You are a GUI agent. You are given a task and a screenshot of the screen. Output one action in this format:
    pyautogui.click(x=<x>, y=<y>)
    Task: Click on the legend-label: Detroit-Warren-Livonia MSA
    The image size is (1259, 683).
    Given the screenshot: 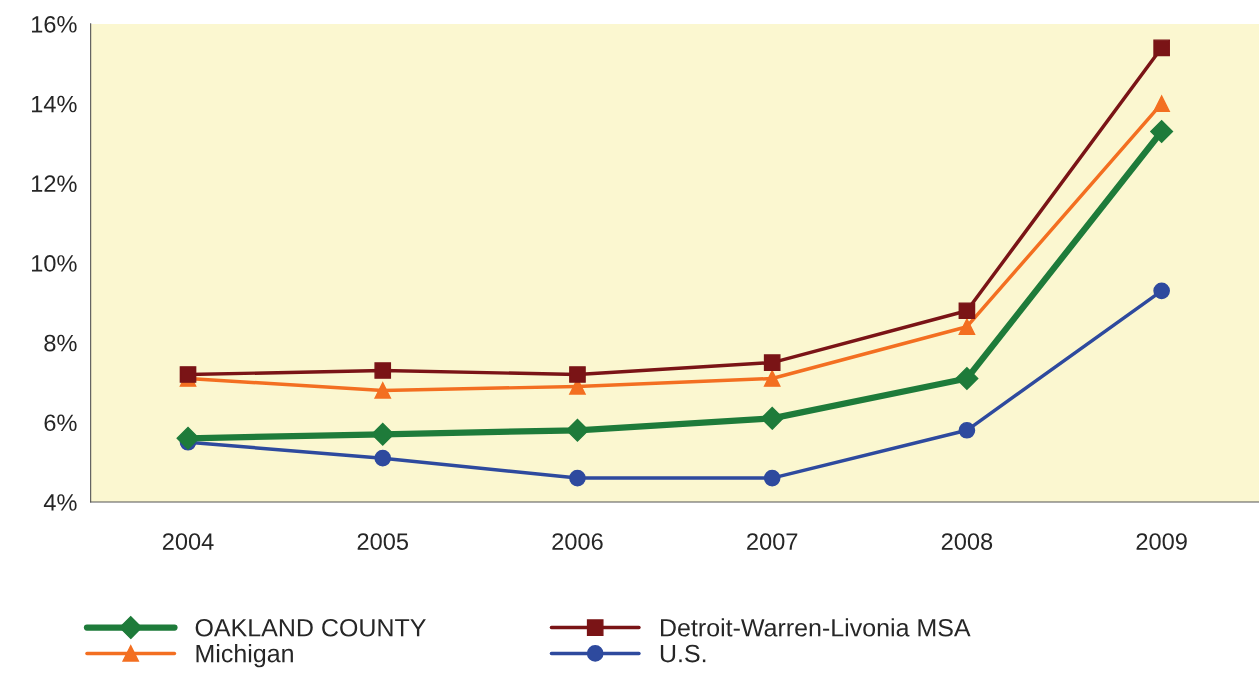 What is the action you would take?
    pyautogui.click(x=816, y=627)
    